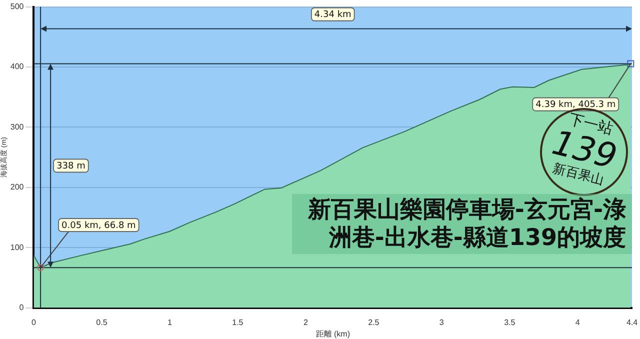  What do you see at coordinates (632, 322) in the screenshot?
I see `x-tick-label: 4.4` at bounding box center [632, 322].